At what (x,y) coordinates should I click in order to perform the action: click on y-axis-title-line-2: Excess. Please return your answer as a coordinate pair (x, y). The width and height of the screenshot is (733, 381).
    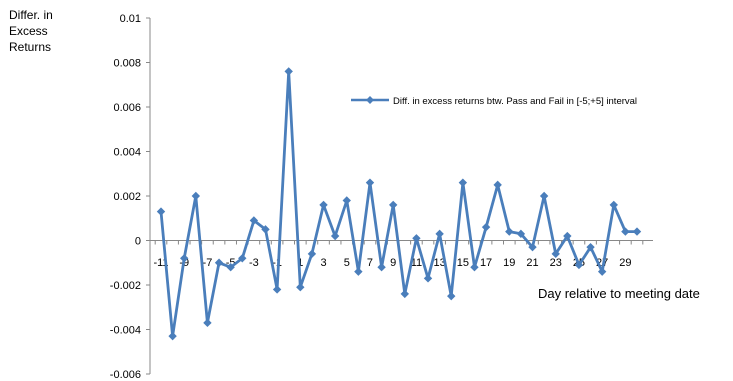
    Looking at the image, I should click on (28, 31).